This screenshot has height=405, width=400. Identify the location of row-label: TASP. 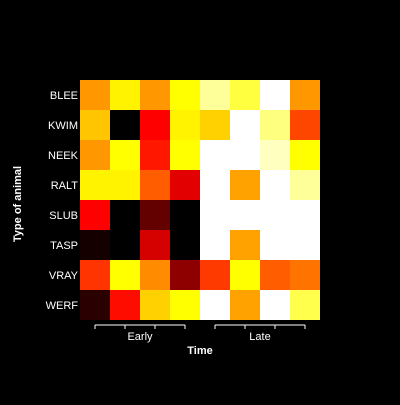
(64, 246).